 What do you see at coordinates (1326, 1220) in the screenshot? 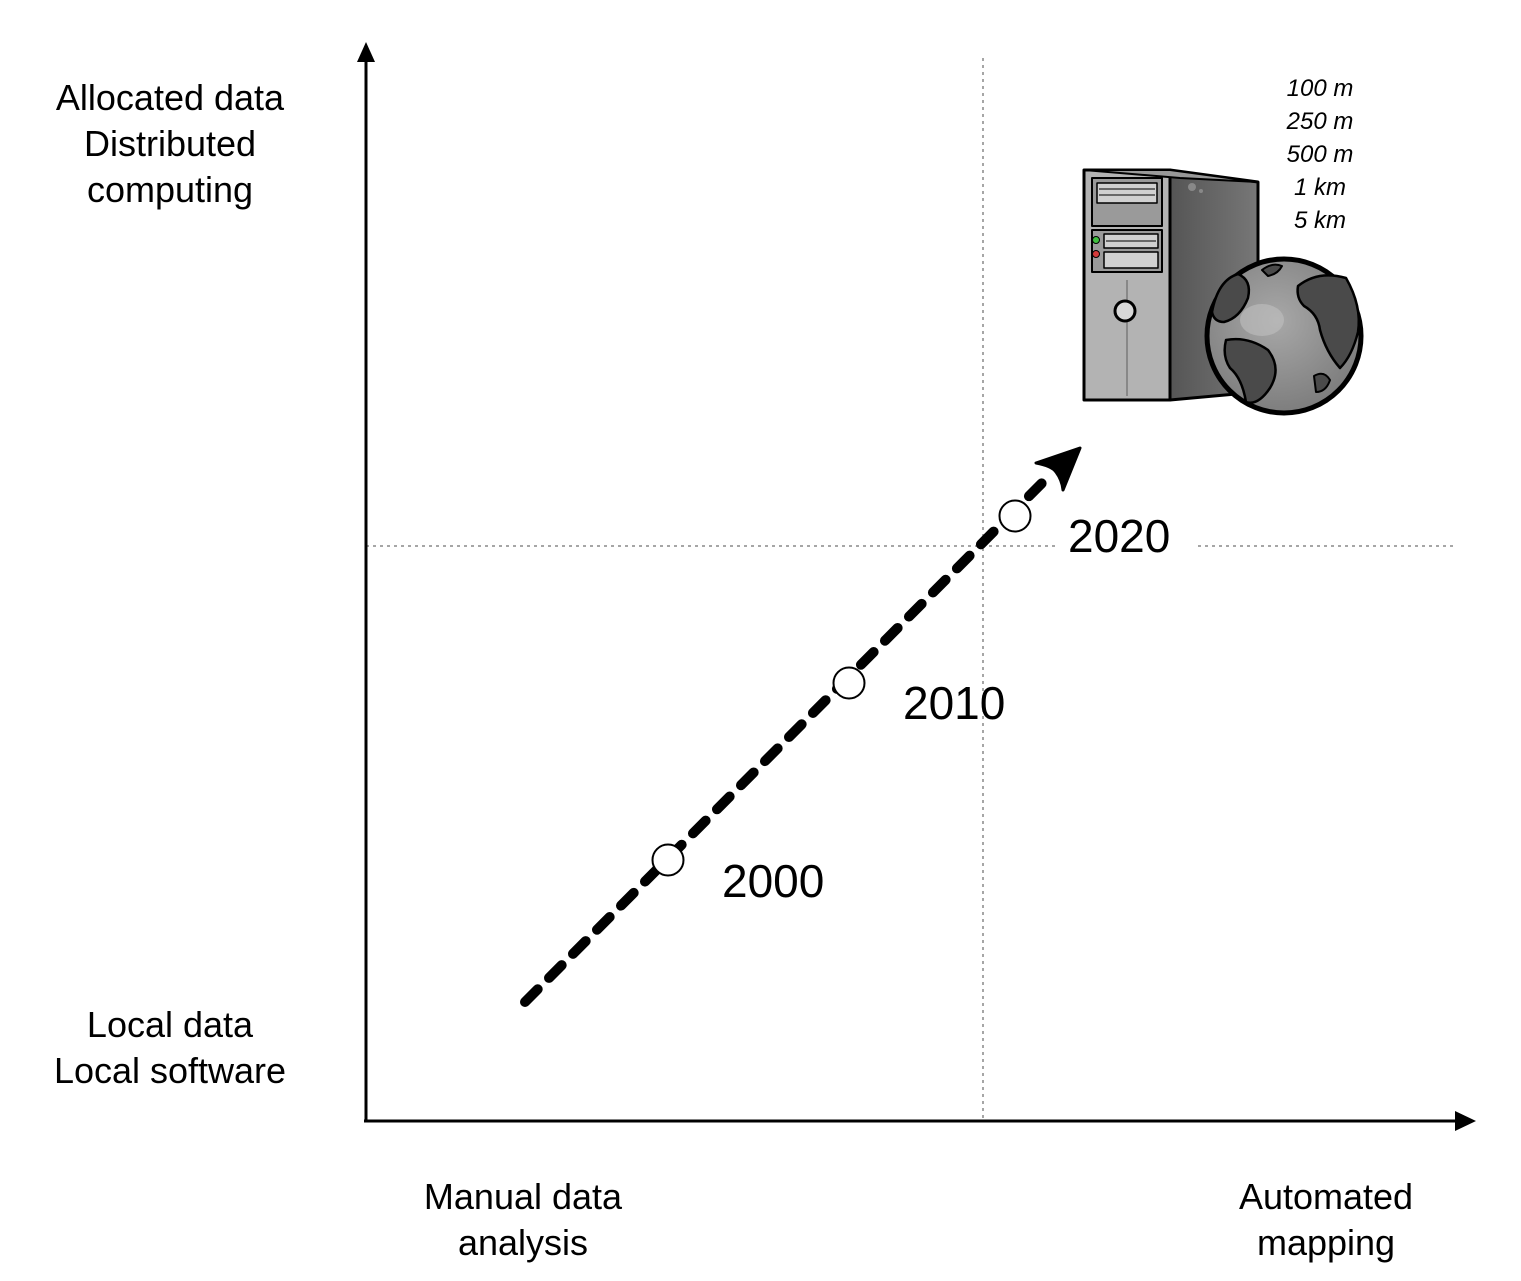
I see `x-axis-right-label: Automated mapping` at bounding box center [1326, 1220].